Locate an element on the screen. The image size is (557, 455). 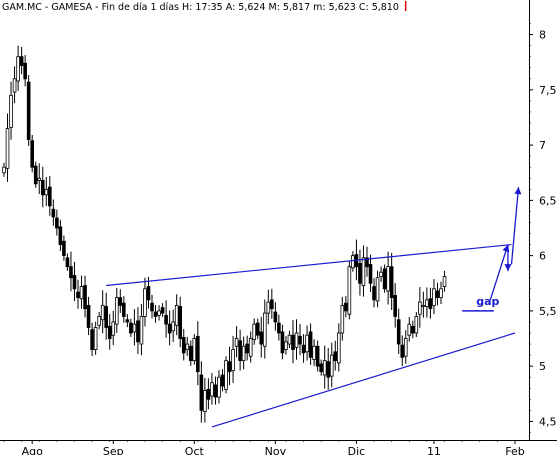
header-marker is located at coordinates (405, 6).